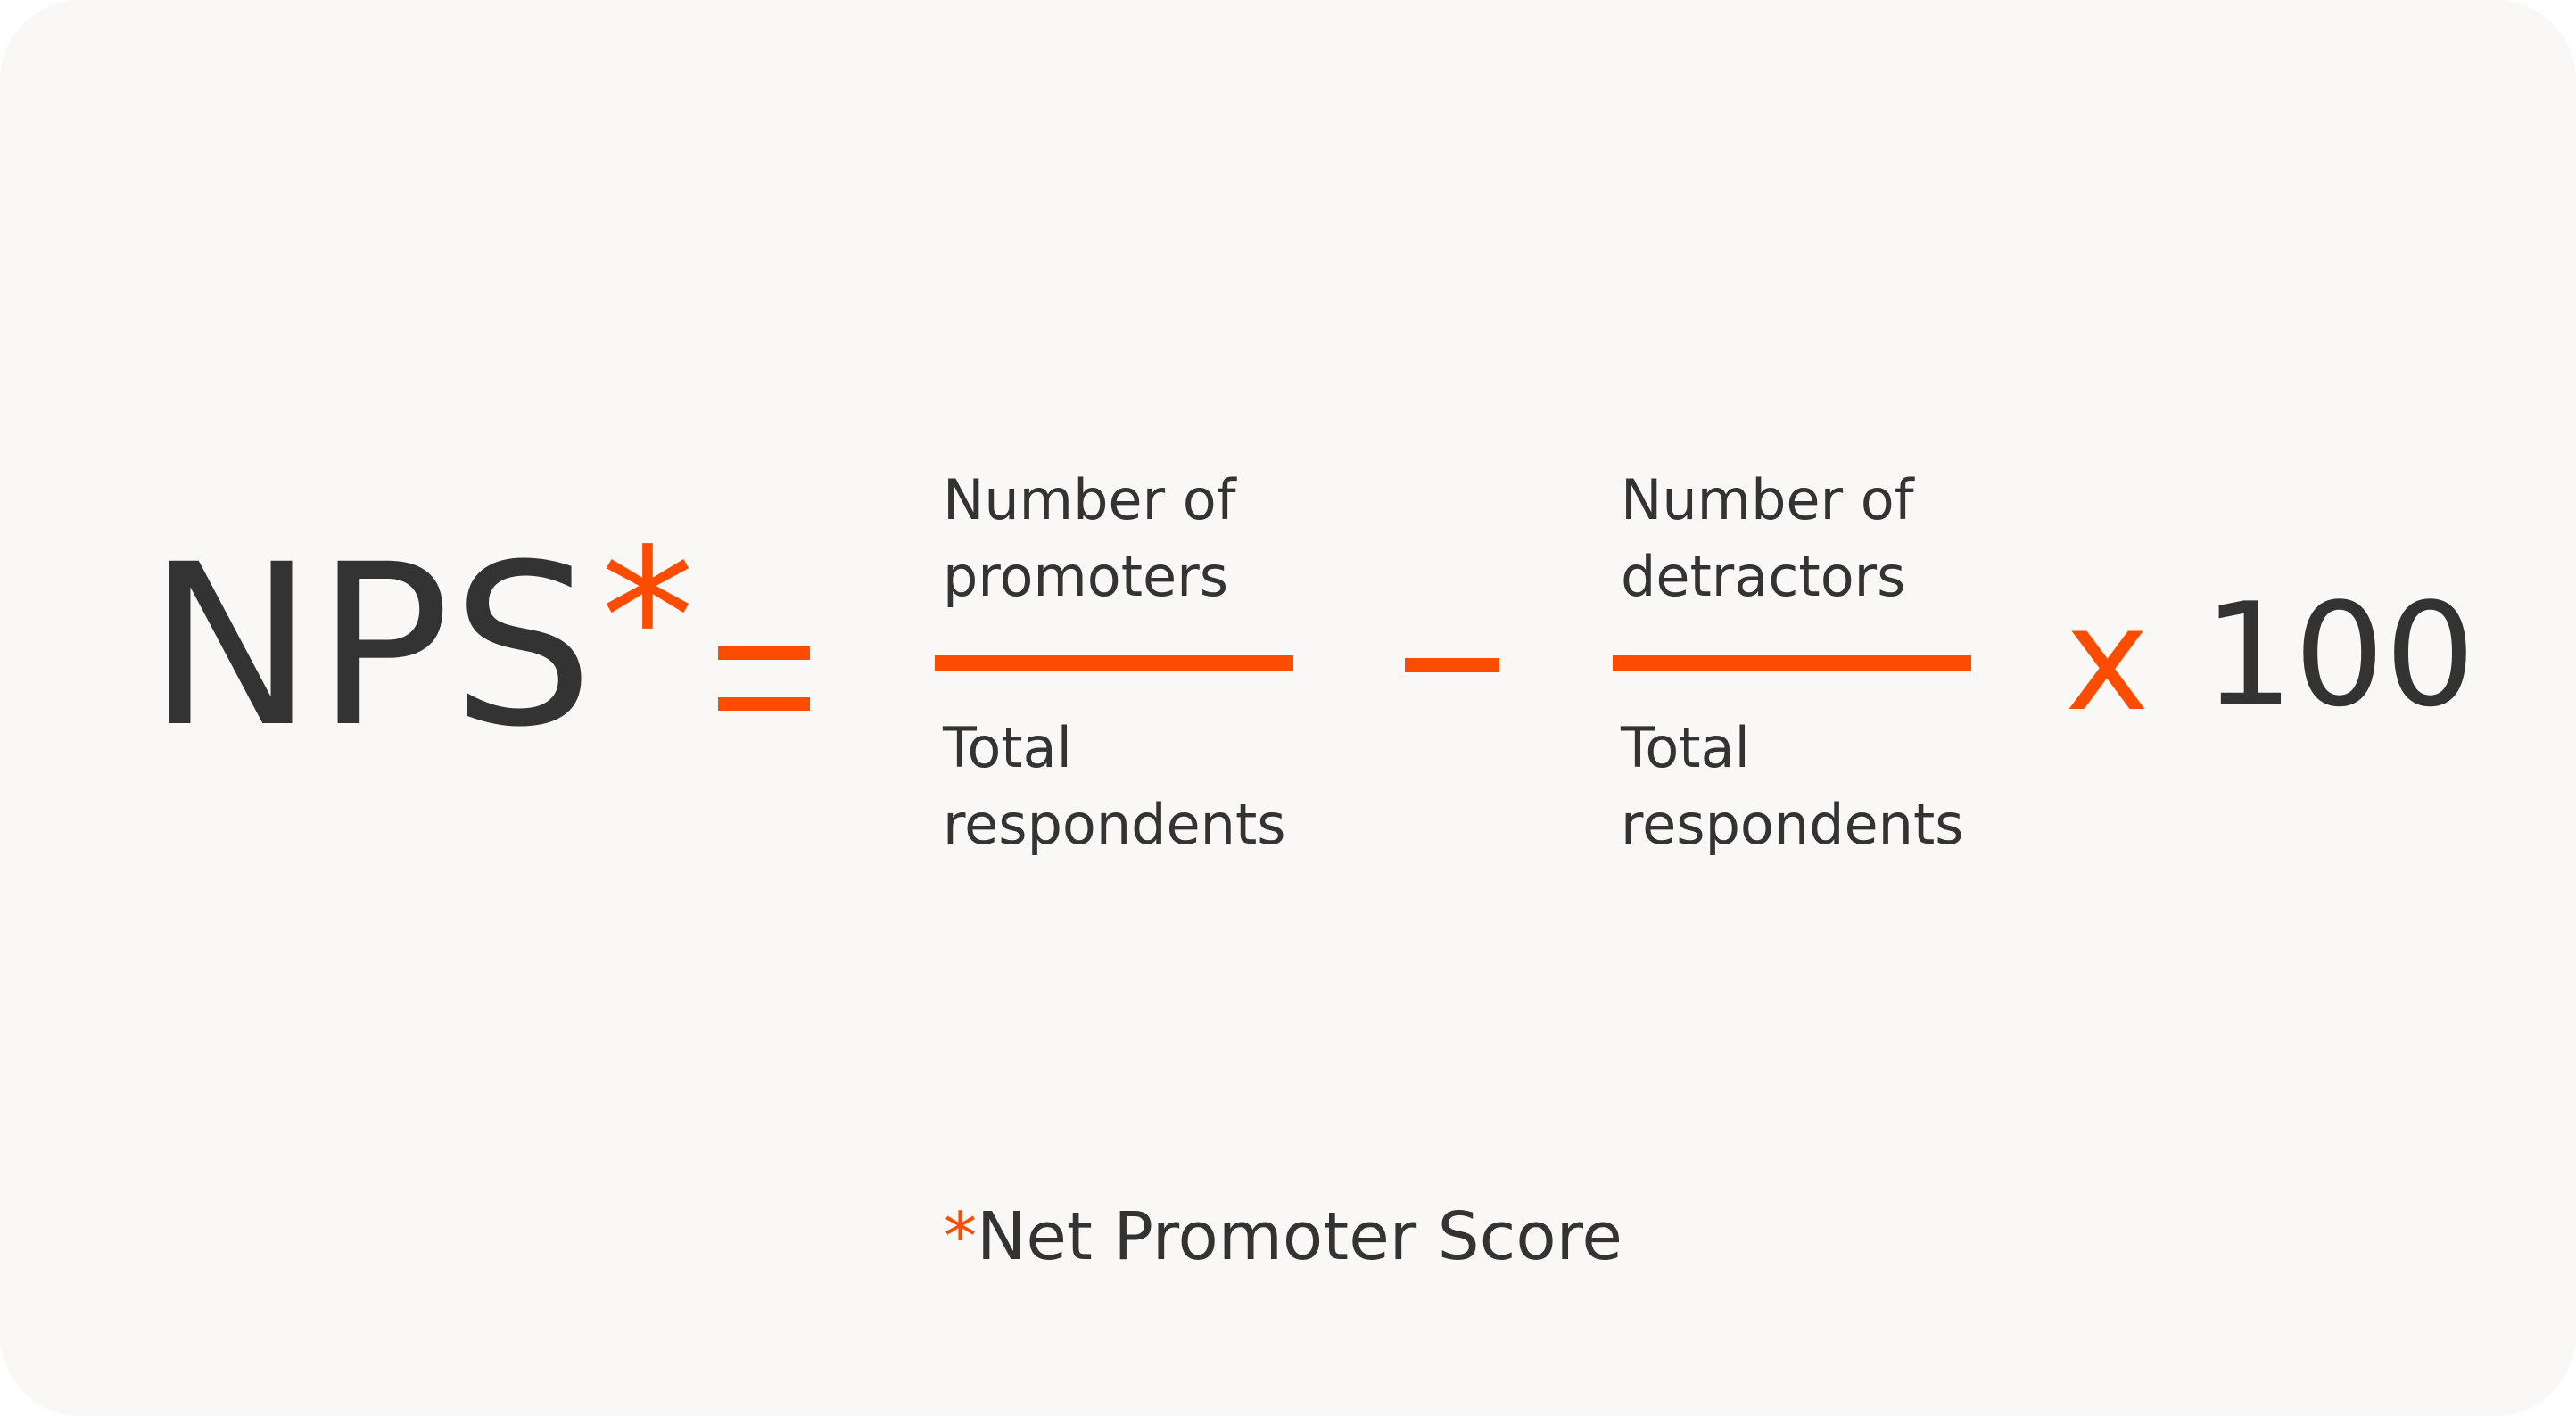 The image size is (2576, 1416). What do you see at coordinates (1086, 577) in the screenshot?
I see `promoters-numerator-line2: promoters` at bounding box center [1086, 577].